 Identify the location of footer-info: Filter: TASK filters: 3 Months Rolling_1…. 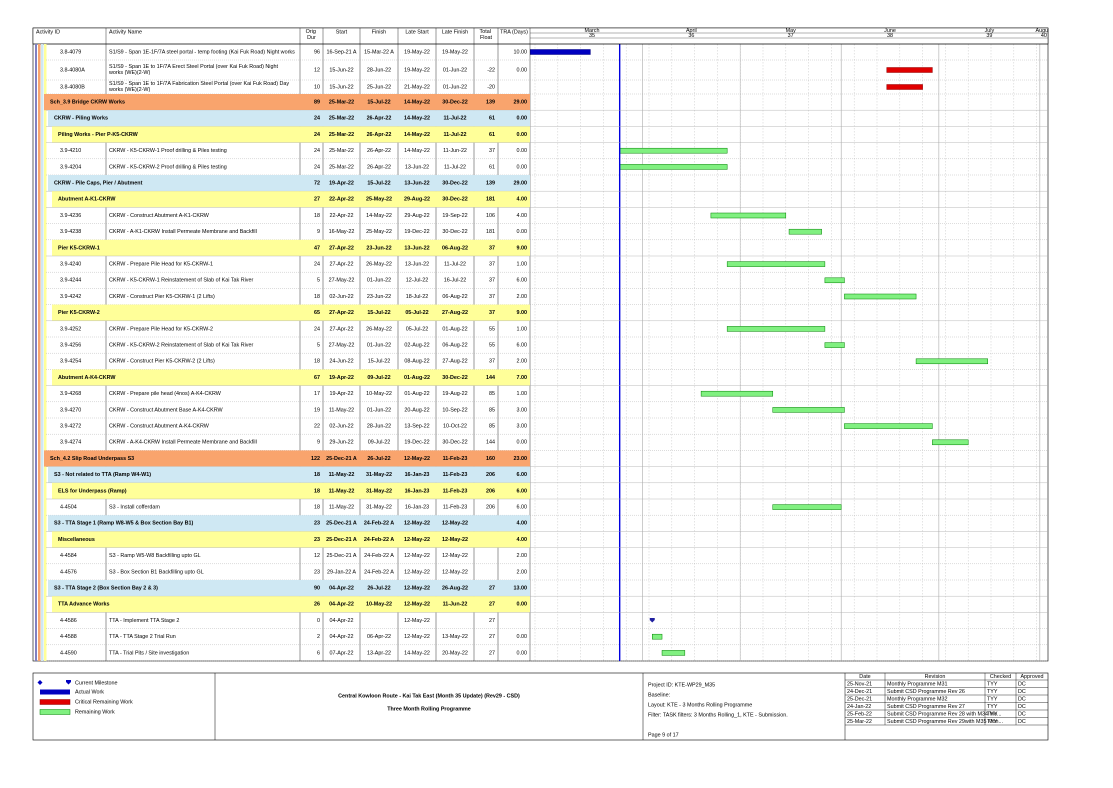
(718, 715).